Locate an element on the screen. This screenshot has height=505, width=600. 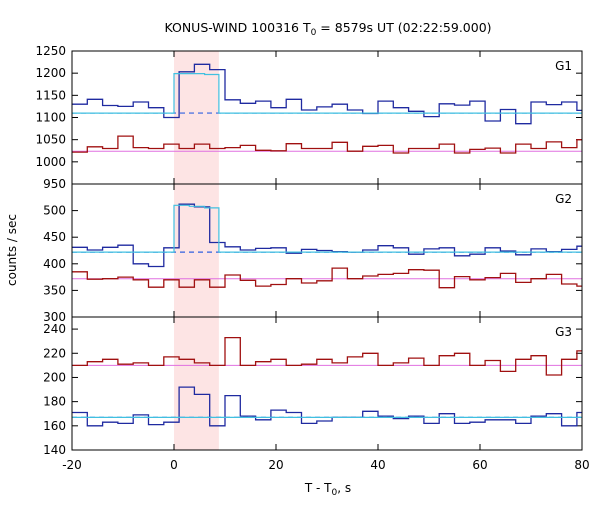
y-tick-label: 350 is located at coordinates (54, 290).